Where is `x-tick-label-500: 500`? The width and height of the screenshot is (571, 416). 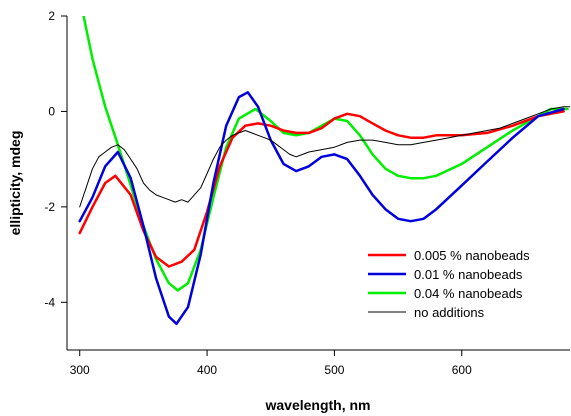 x-tick-label-500: 500 is located at coordinates (334, 370).